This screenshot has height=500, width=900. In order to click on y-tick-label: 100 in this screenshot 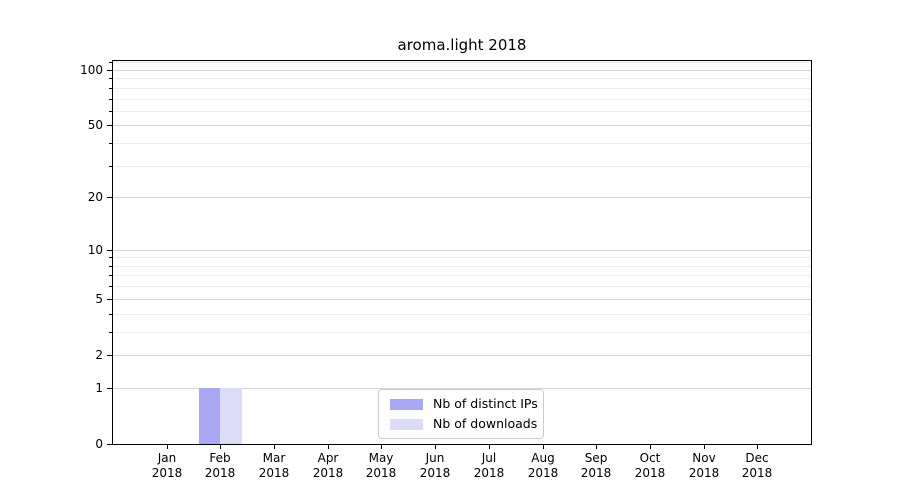, I will do `click(91, 70)`.